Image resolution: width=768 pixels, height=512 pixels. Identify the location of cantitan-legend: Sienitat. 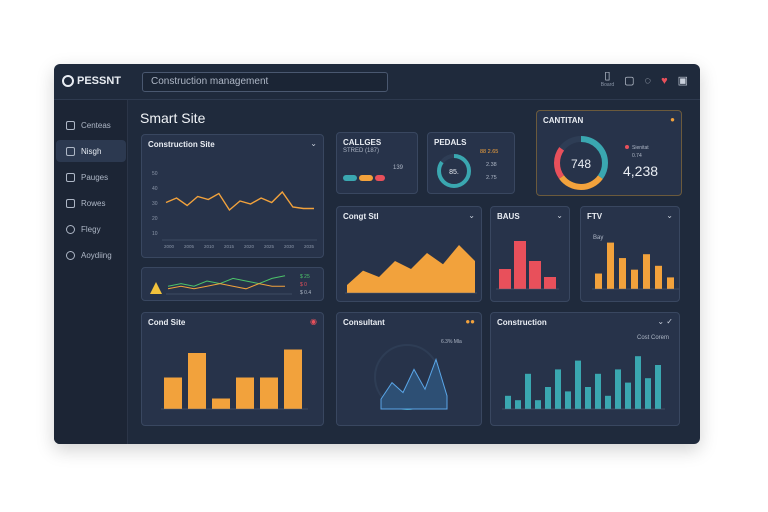
(640, 148).